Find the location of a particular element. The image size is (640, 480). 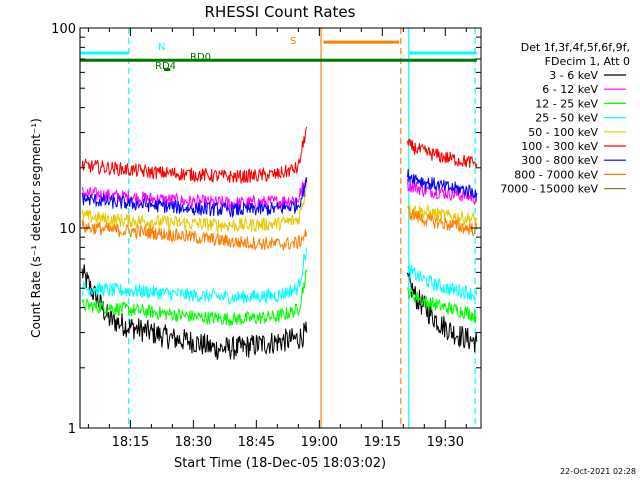

legend-label-5: 100 - 300 keV is located at coordinates (559, 146).